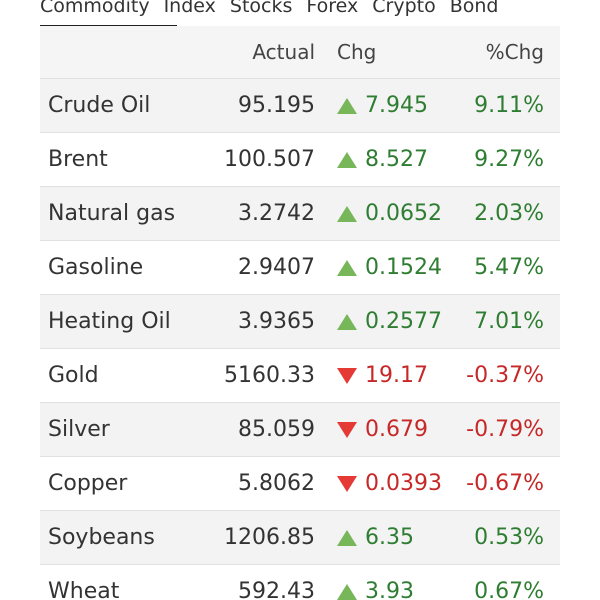 The height and width of the screenshot is (600, 600). I want to click on change-cell: 0.679, so click(385, 429).